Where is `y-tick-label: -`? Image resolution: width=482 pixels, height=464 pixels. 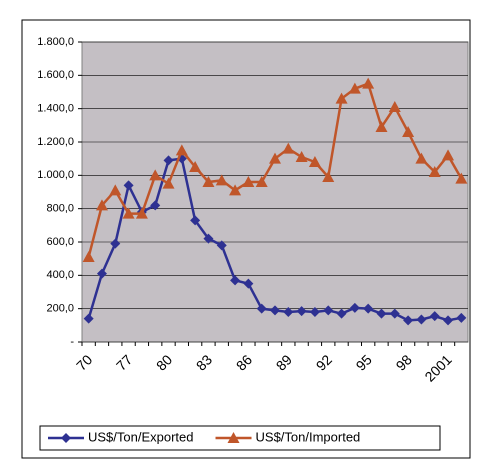
y-tick-label: - is located at coordinates (72, 342).